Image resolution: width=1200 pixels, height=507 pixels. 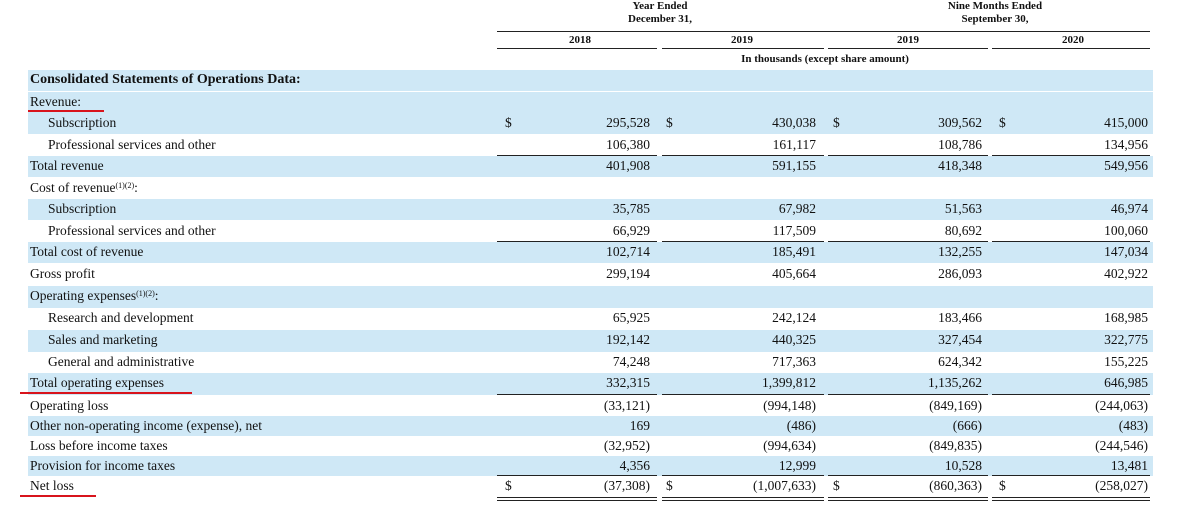 I want to click on cell-value: 74,248, so click(x=631, y=361).